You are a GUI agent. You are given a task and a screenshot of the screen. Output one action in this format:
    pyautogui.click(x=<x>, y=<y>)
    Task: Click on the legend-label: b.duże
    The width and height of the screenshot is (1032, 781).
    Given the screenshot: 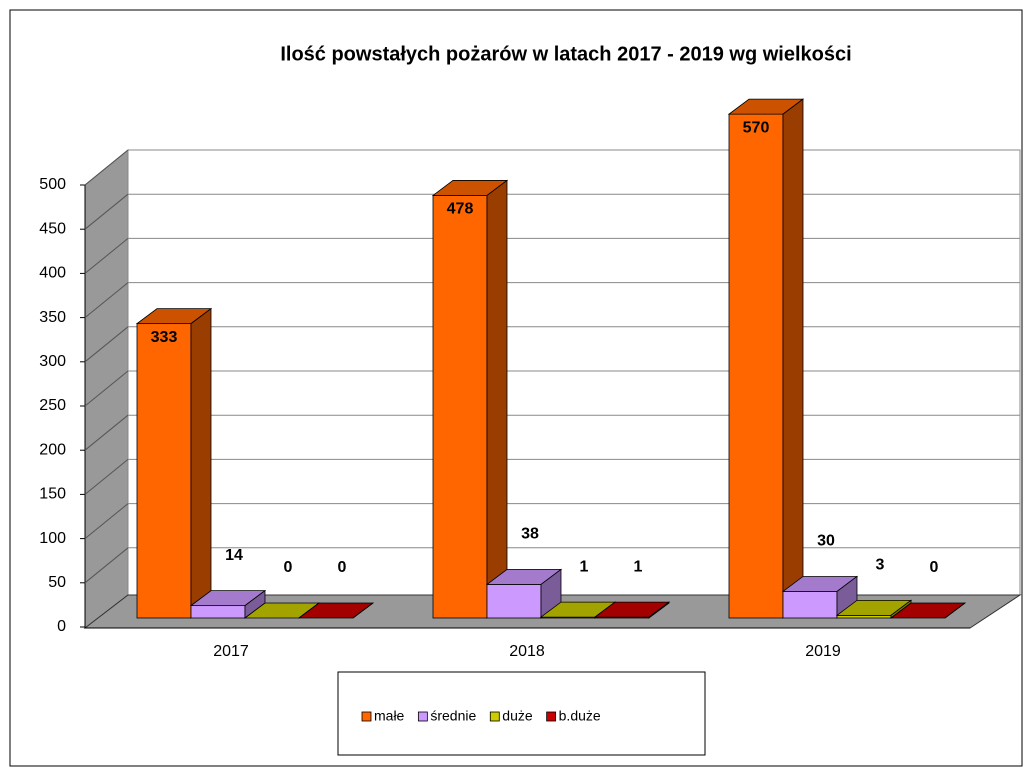 What is the action you would take?
    pyautogui.click(x=580, y=716)
    